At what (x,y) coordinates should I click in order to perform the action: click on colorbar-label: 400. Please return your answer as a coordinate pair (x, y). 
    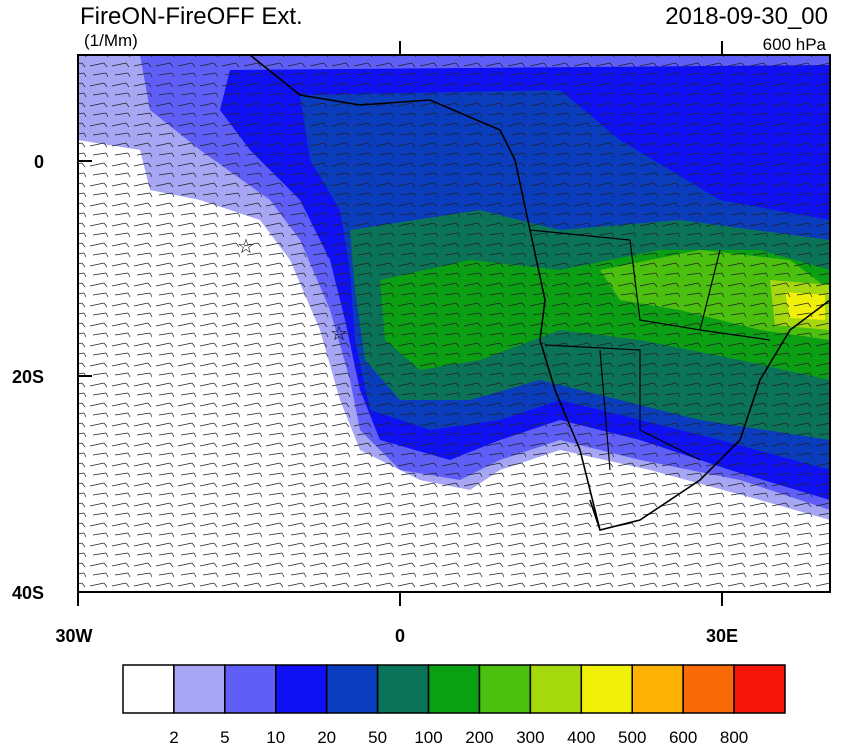
    Looking at the image, I should click on (581, 737).